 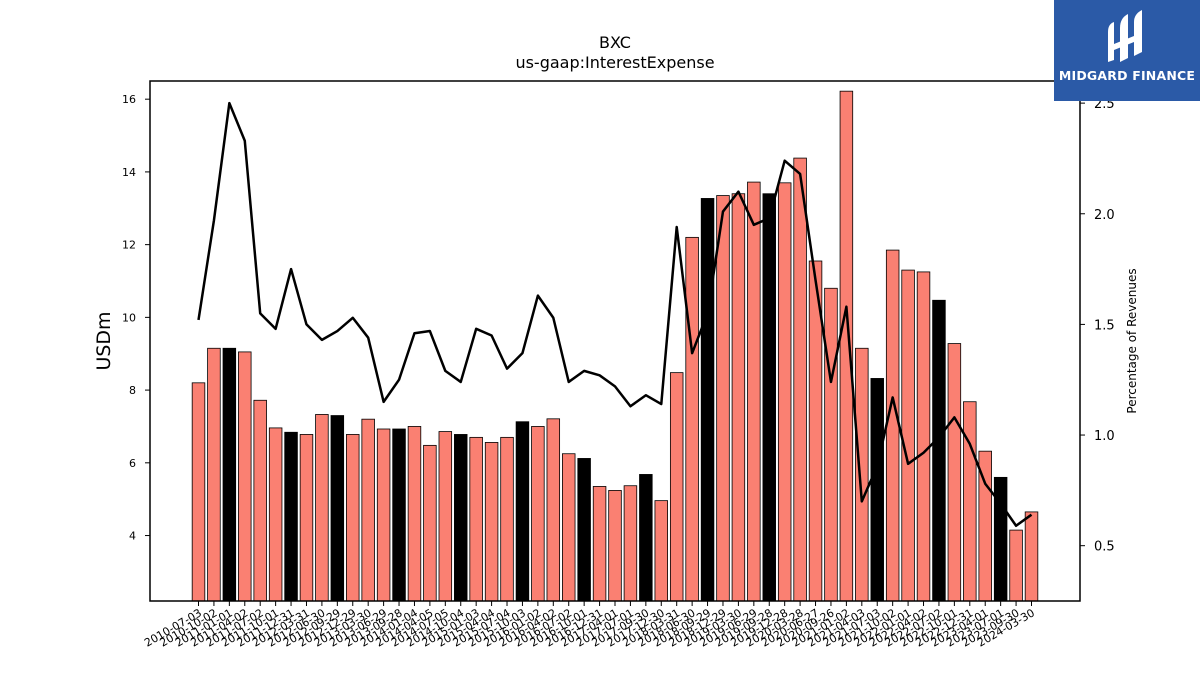 What do you see at coordinates (104, 340) in the screenshot?
I see `y-axis-label: USDm` at bounding box center [104, 340].